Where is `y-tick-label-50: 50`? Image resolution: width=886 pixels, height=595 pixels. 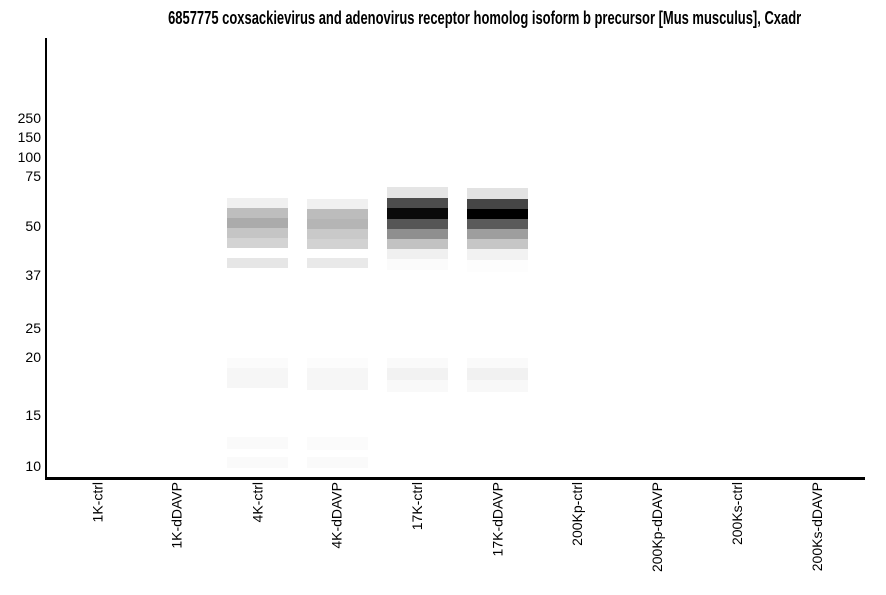
y-tick-label-50: 50 is located at coordinates (33, 226).